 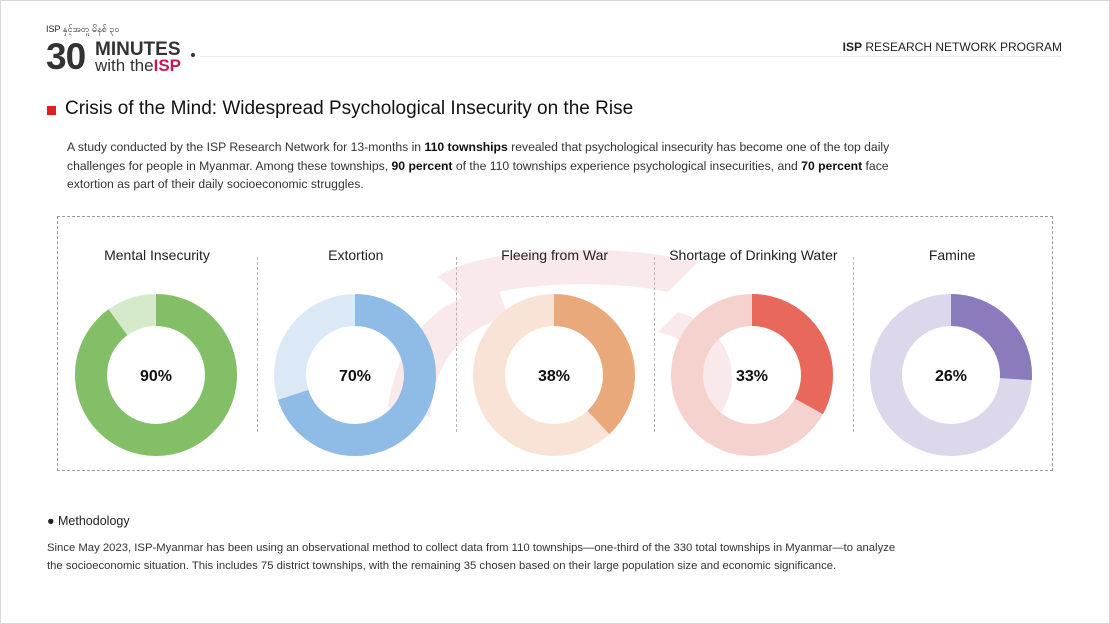 What do you see at coordinates (83, 29) in the screenshot?
I see `logo-myanmar-text: ISP နှင့်အတူ မိနစ် ၃၀` at bounding box center [83, 29].